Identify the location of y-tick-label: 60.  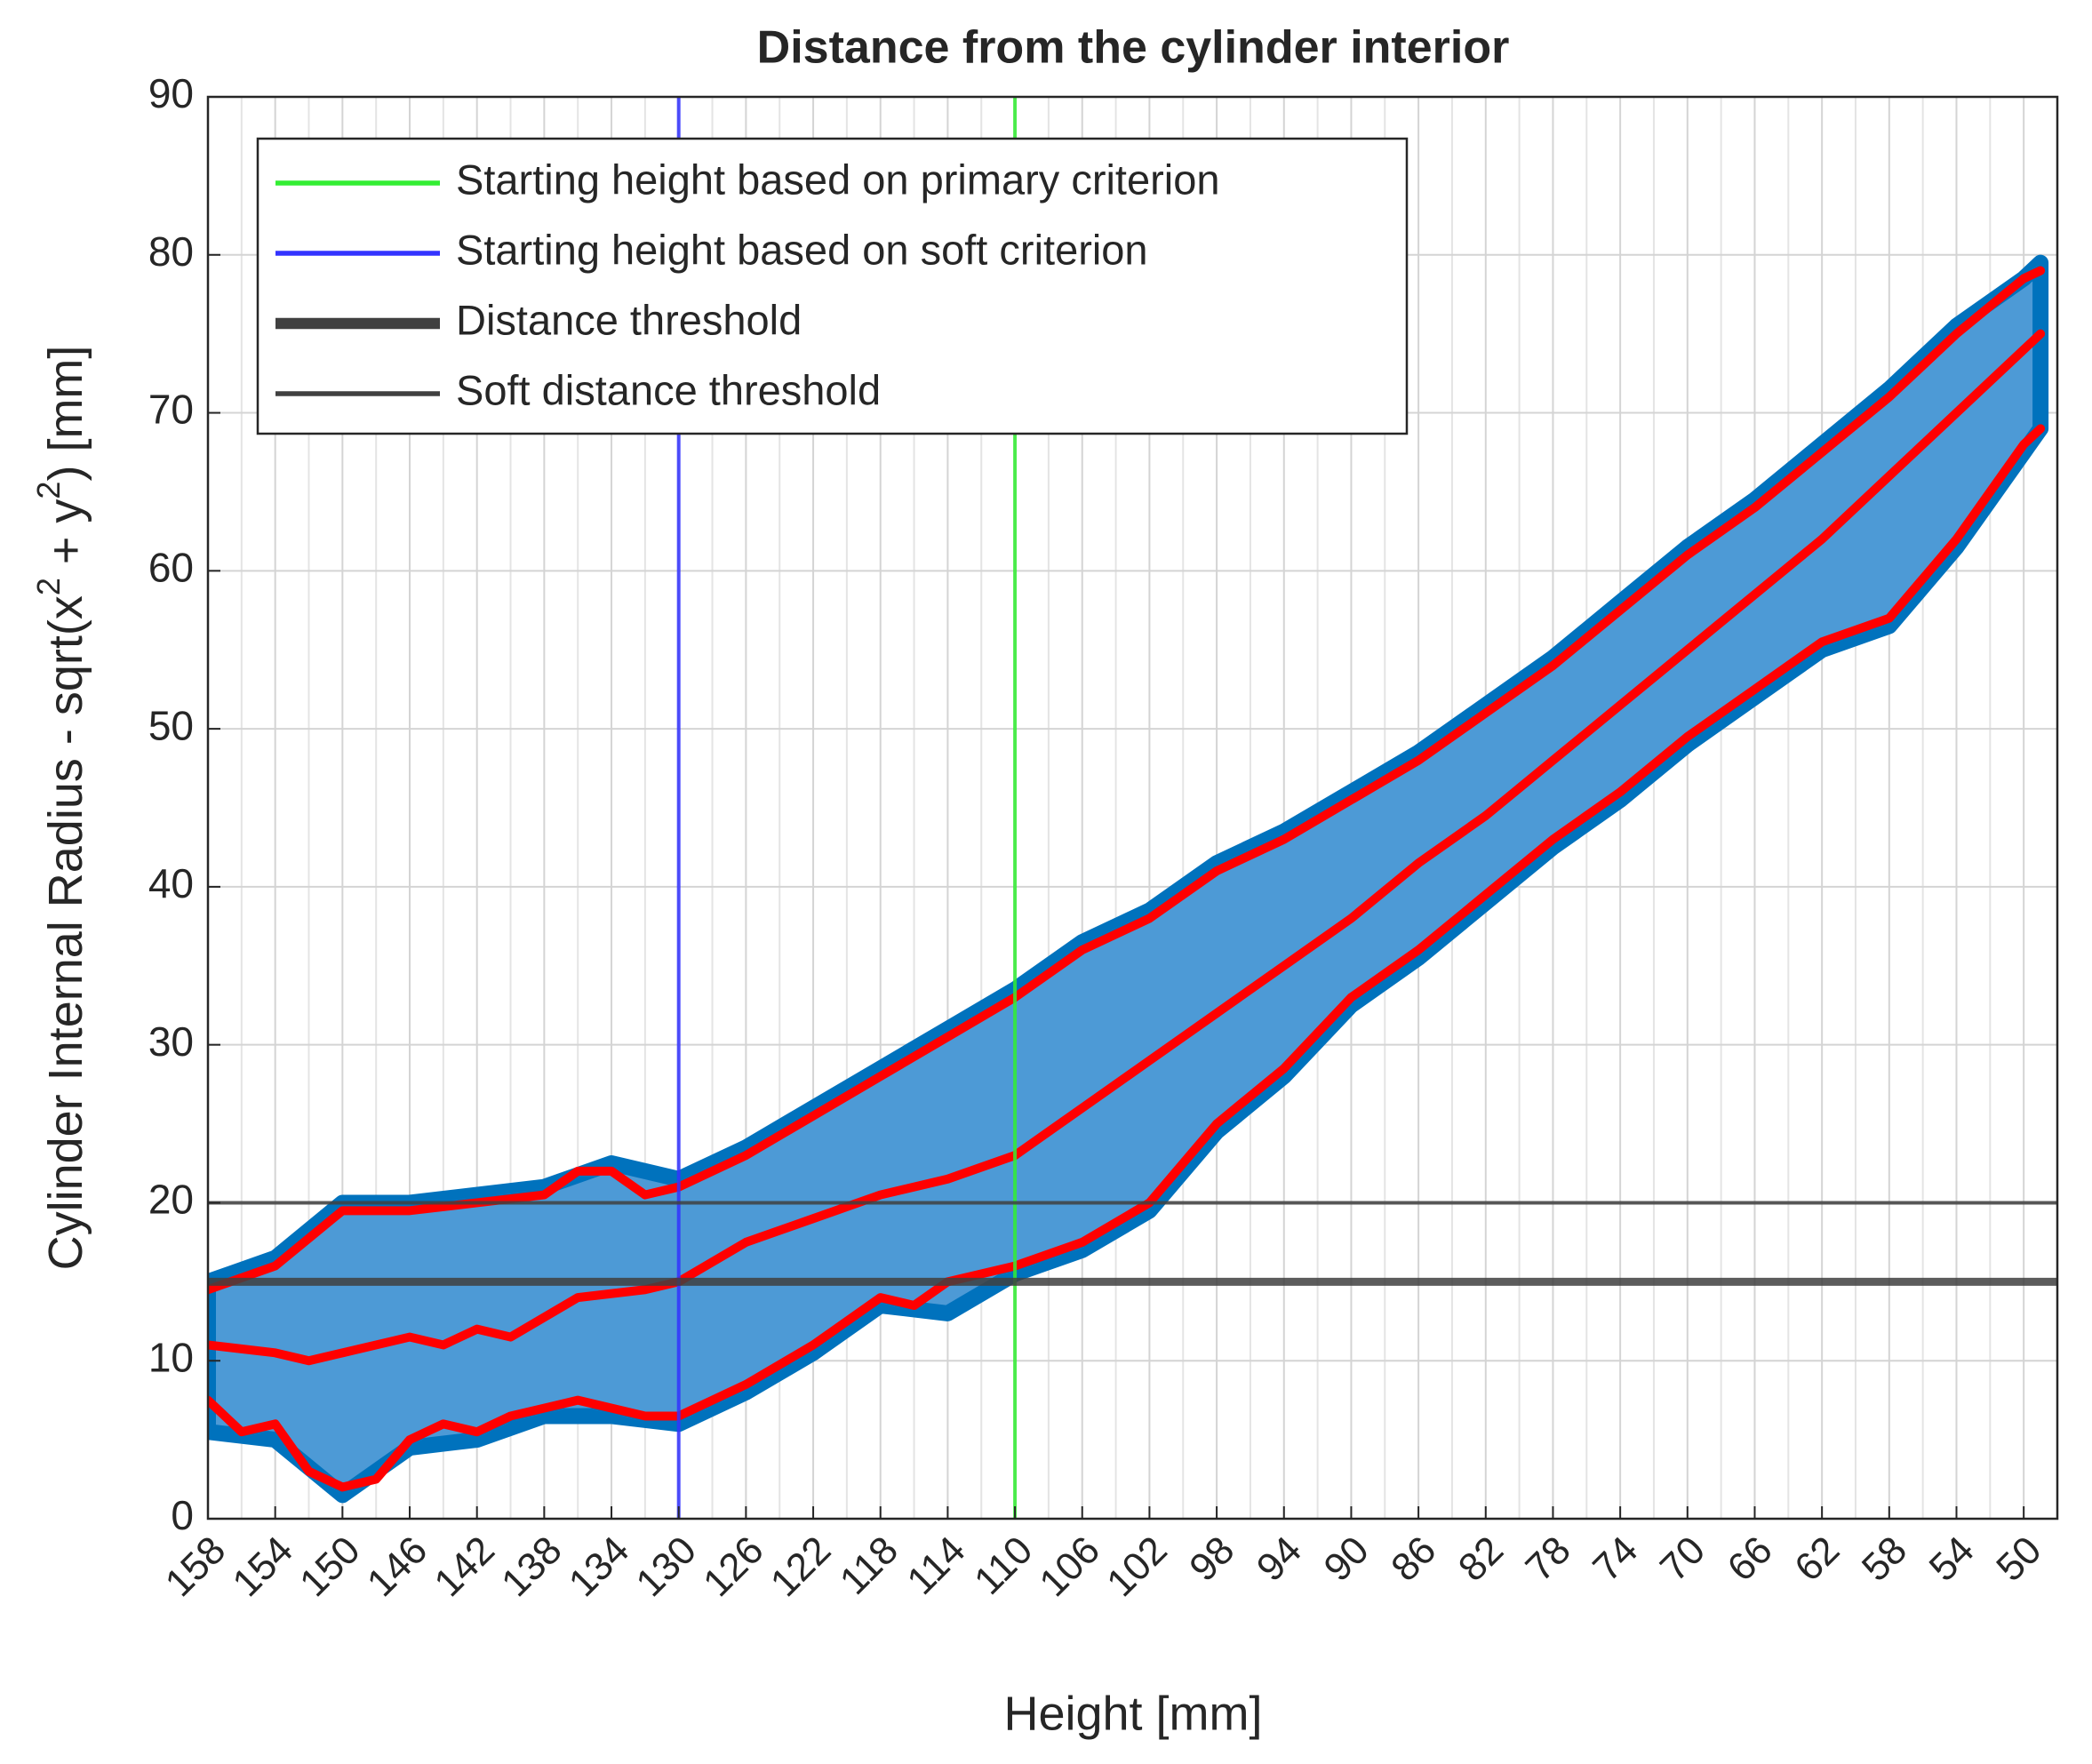
(171, 567).